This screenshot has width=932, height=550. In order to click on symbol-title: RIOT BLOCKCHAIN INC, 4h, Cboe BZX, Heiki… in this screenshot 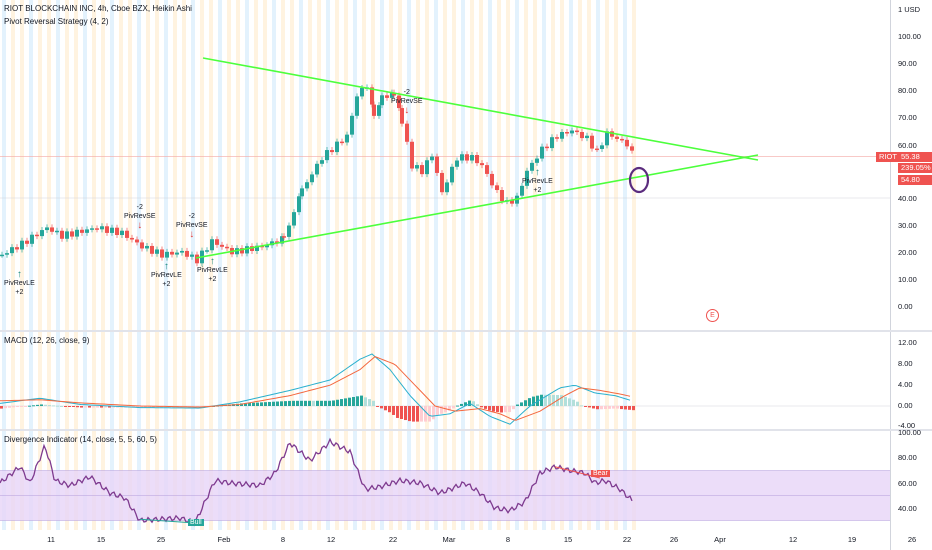, I will do `click(98, 8)`.